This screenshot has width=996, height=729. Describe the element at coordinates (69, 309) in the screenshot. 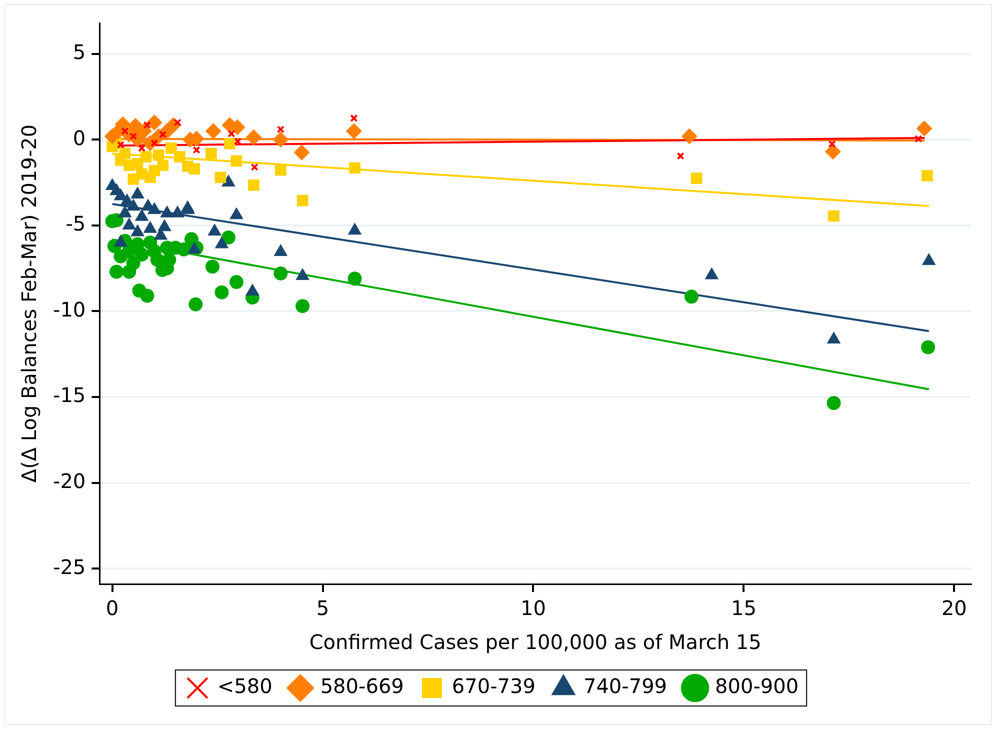

I see `y-tick-label: -10` at that location.